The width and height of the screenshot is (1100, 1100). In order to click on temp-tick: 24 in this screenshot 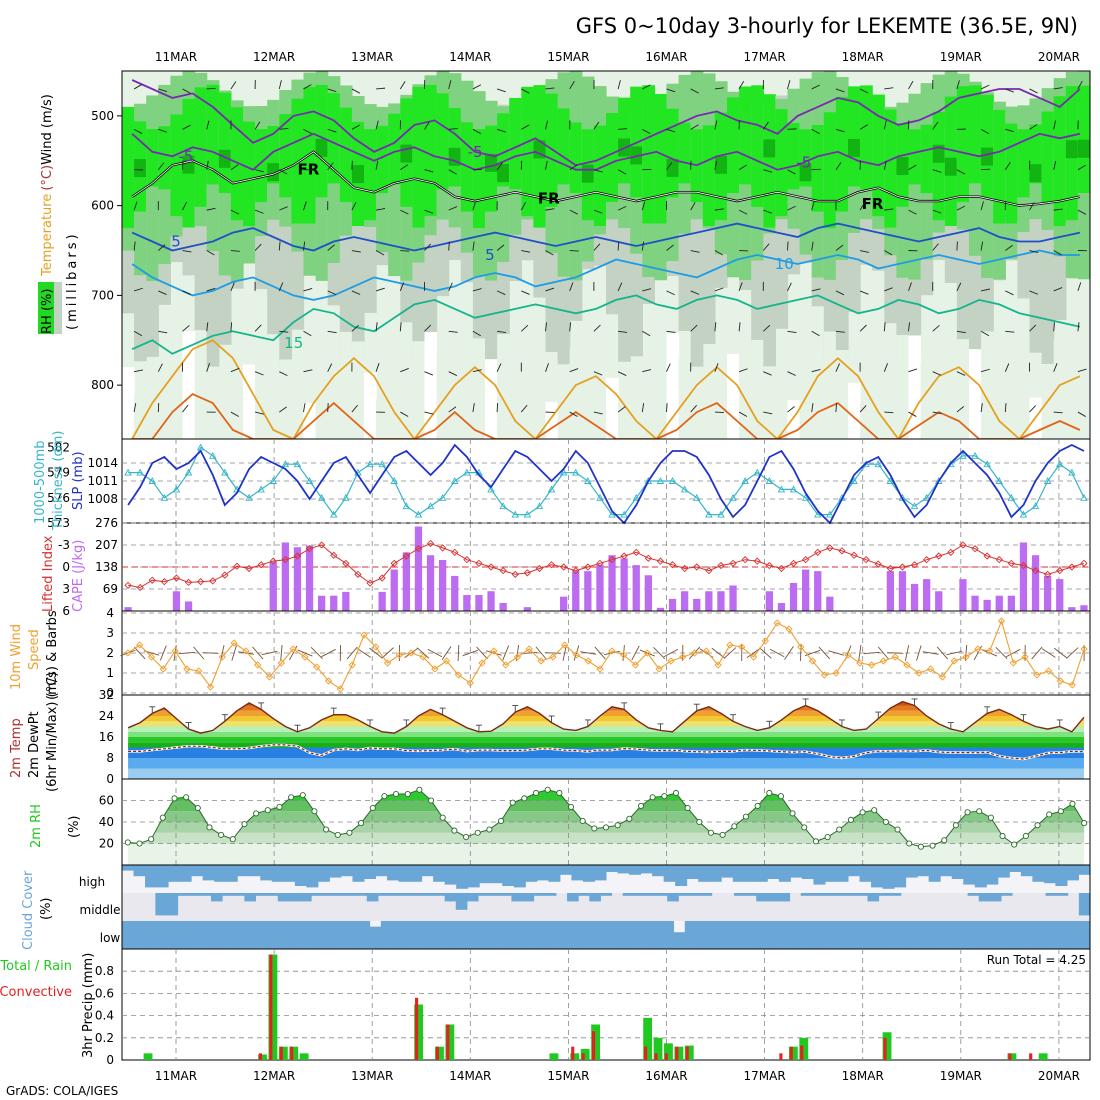, I will do `click(106, 716)`.